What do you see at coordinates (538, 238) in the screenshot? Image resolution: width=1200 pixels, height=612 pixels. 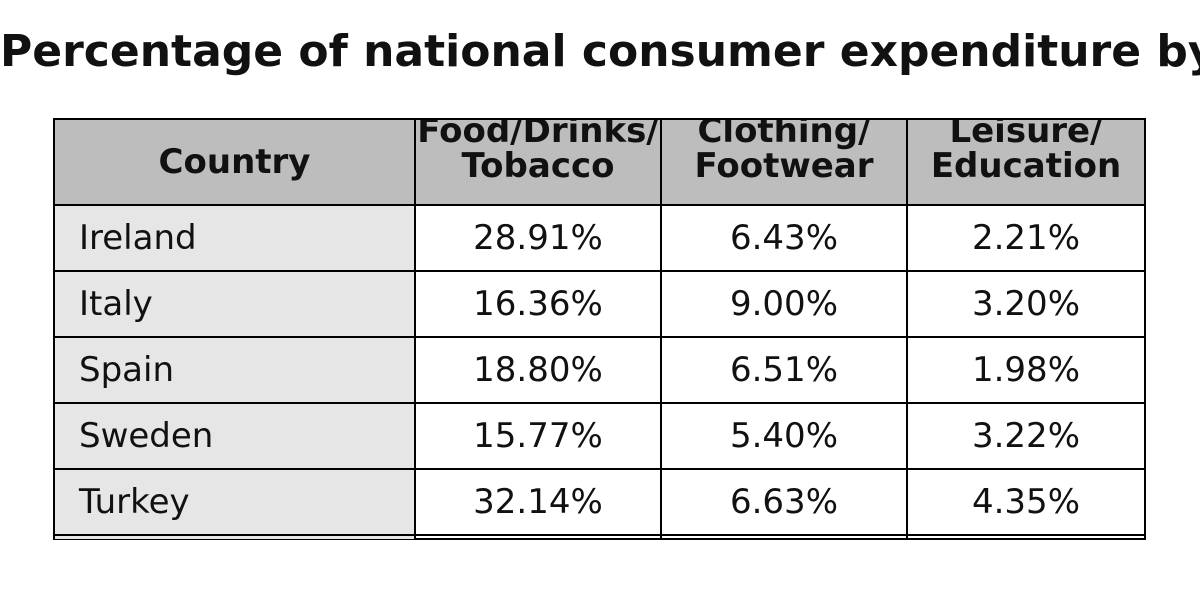 I see `food-drinks-tobacco-cell: 28.91%` at bounding box center [538, 238].